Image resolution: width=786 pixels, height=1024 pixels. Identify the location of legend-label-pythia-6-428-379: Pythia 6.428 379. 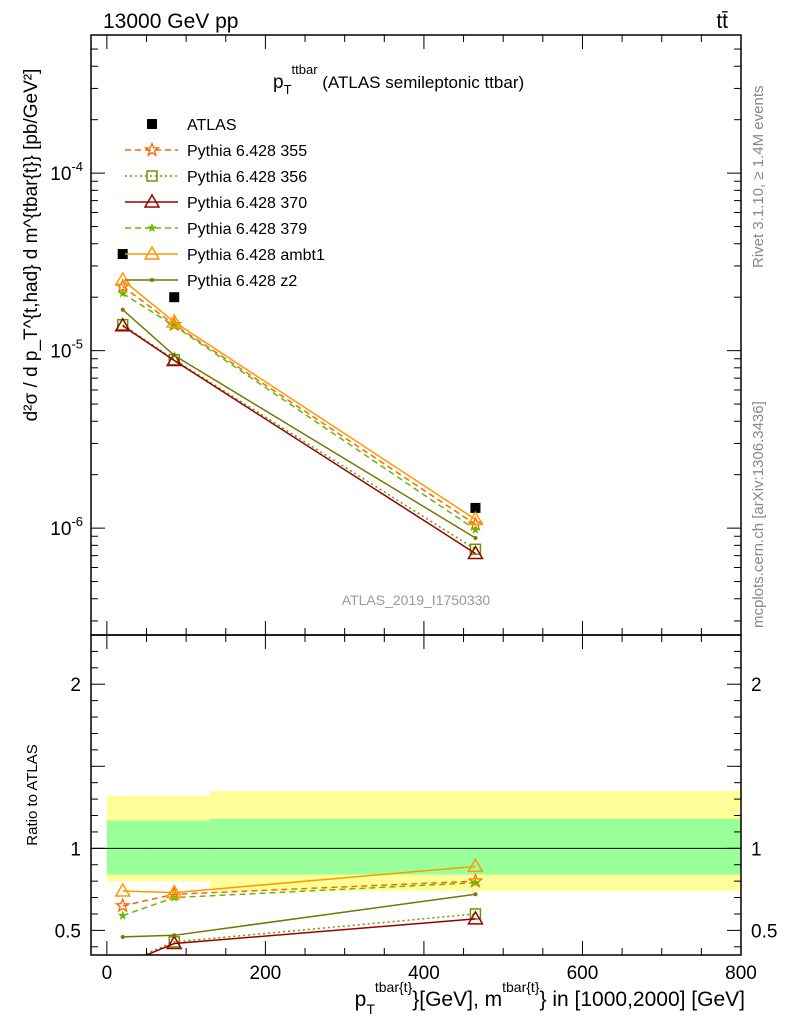
(247, 229).